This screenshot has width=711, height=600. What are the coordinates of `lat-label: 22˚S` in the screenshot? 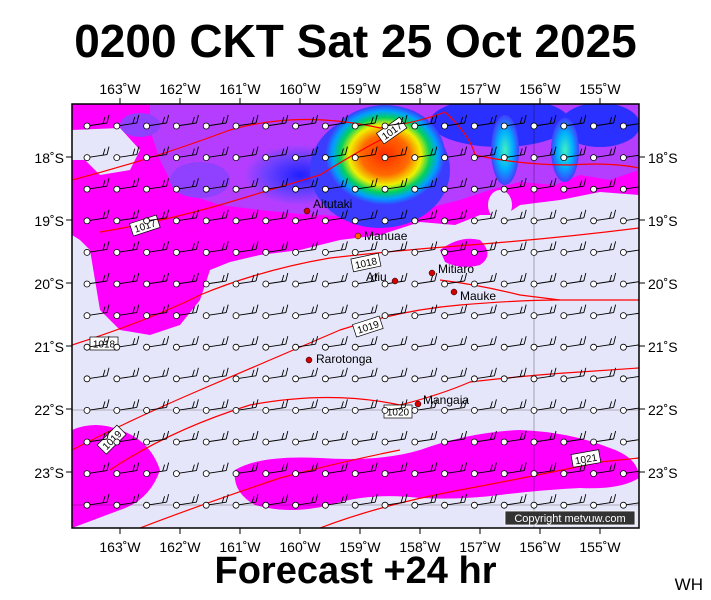 It's located at (663, 410).